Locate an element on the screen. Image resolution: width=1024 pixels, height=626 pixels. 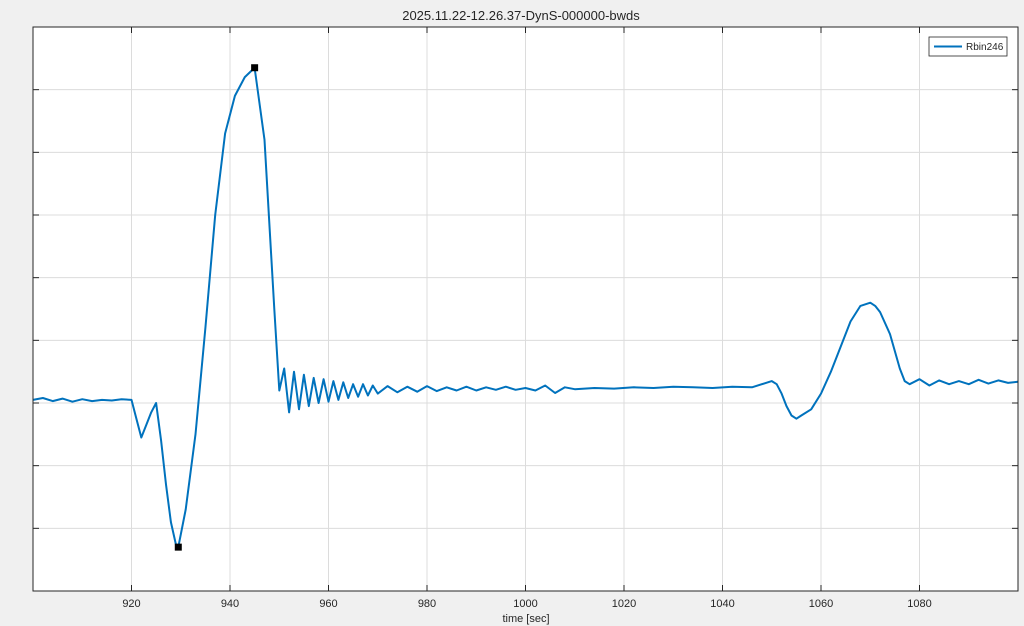
x-axis-label: time [sec] is located at coordinates (525, 619).